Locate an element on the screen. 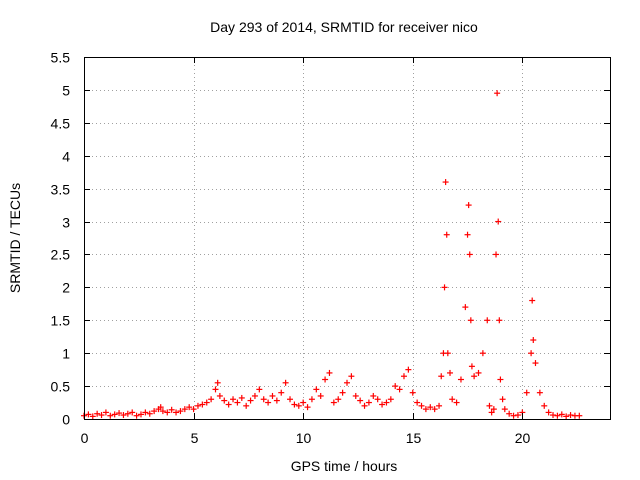 This screenshot has width=640, height=480. y-axis-title: SRMTID / TECUs is located at coordinates (15, 238).